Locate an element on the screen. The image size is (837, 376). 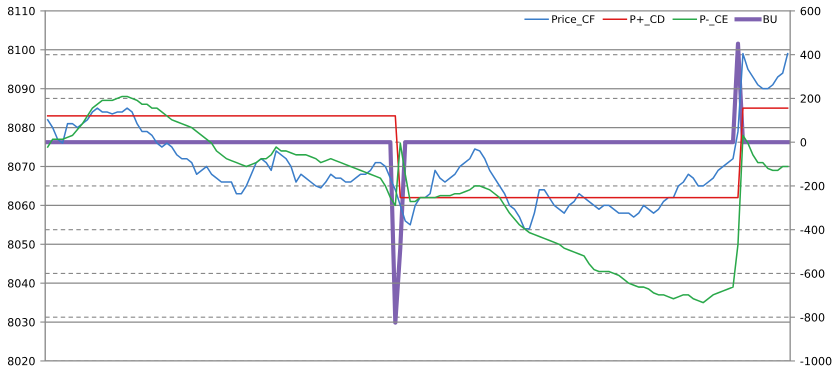
y-tick-label: 8060 is located at coordinates (21, 205).